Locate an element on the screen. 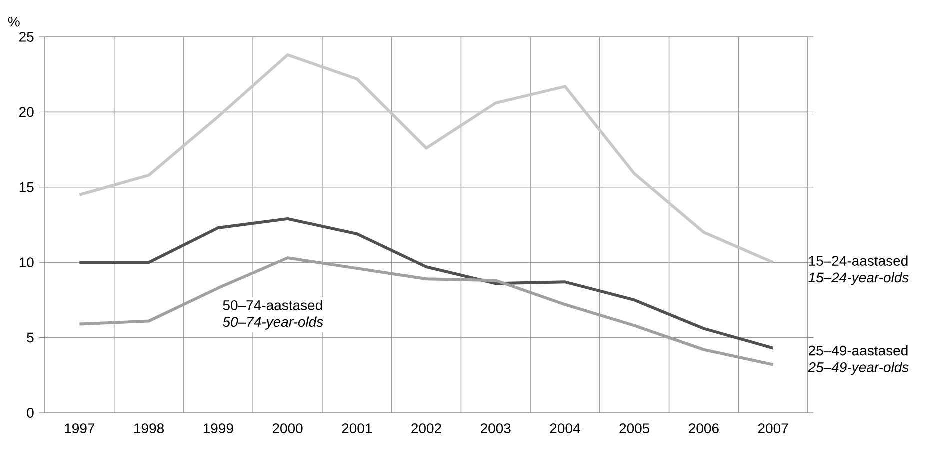  y-tick-label: 5 is located at coordinates (30, 337).